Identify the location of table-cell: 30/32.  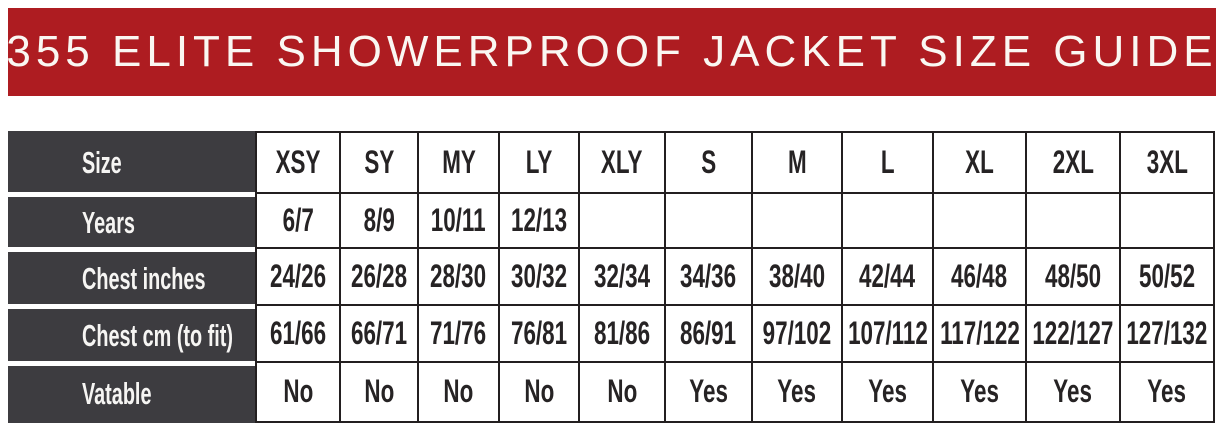
(539, 276).